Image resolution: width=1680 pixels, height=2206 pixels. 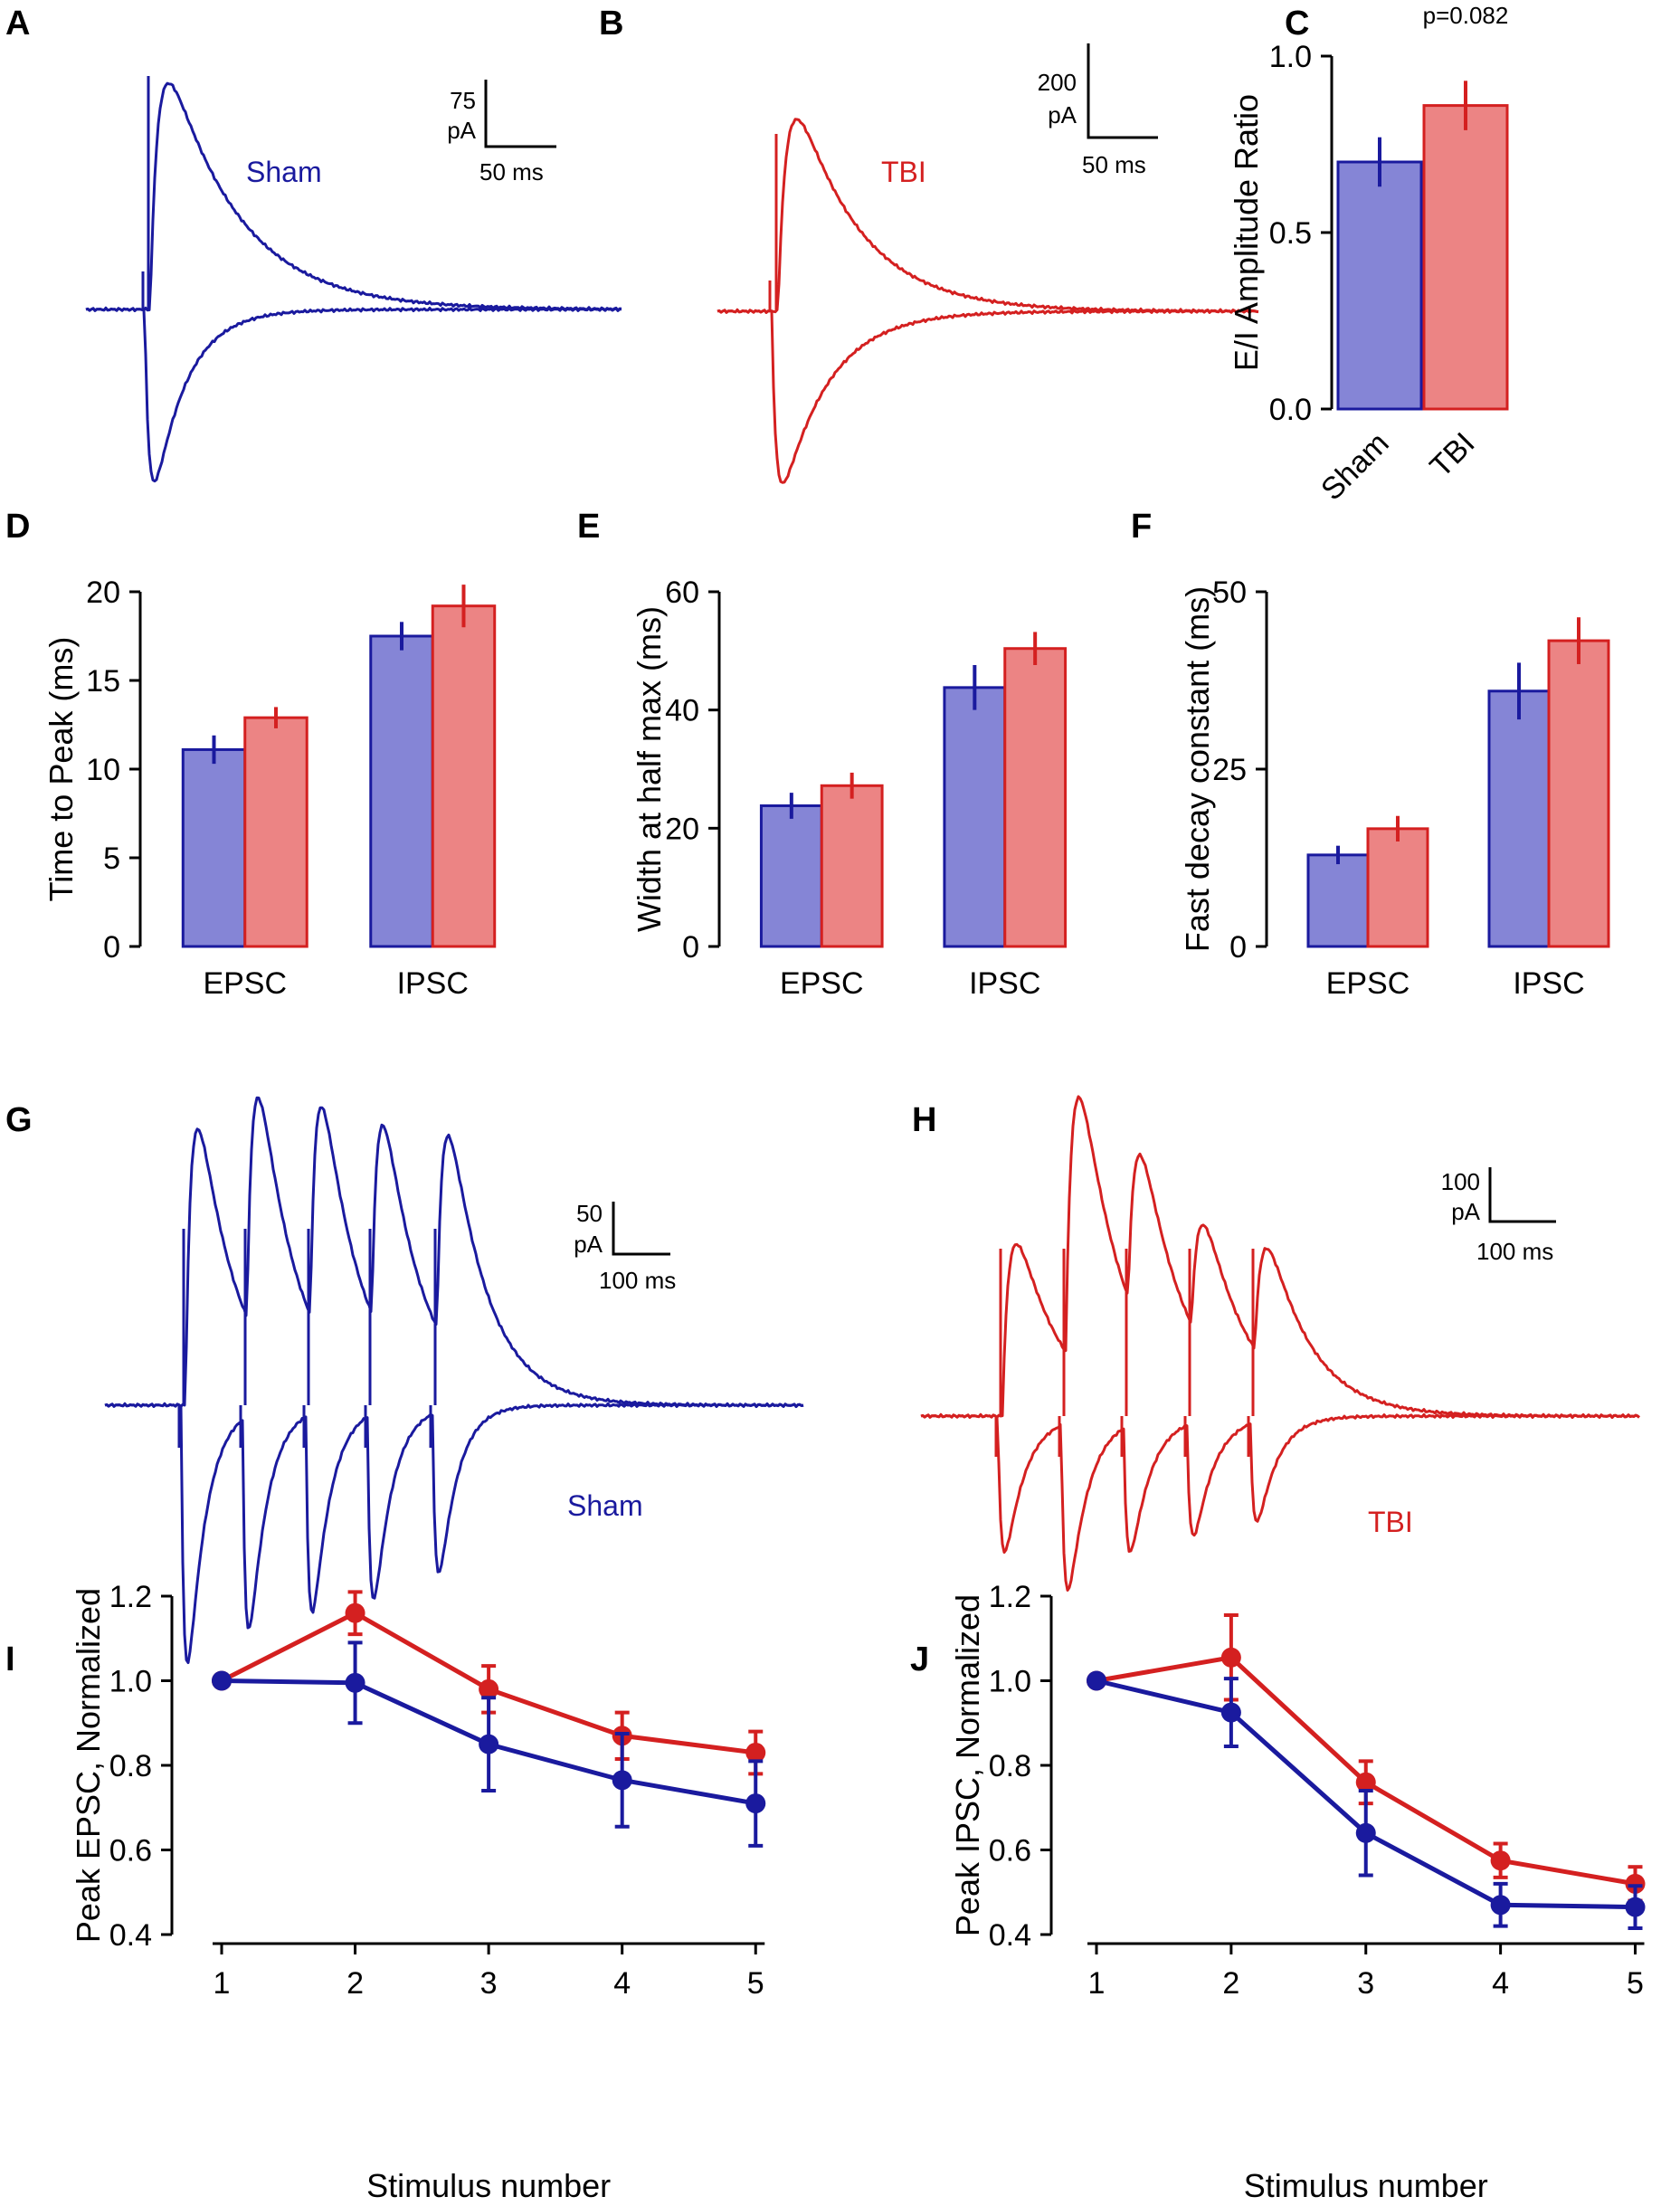 I want to click on scale-bar-g: 50 pA 100 ms, so click(x=625, y=1247).